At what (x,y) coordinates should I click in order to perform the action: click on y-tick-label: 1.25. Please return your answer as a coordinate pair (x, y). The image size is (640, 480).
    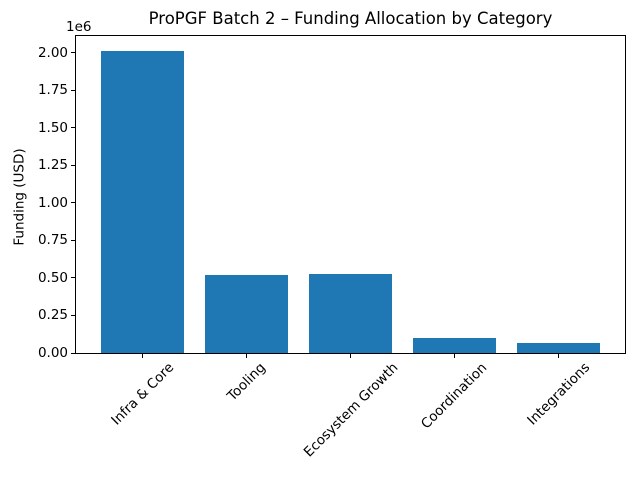
    Looking at the image, I should click on (52, 165).